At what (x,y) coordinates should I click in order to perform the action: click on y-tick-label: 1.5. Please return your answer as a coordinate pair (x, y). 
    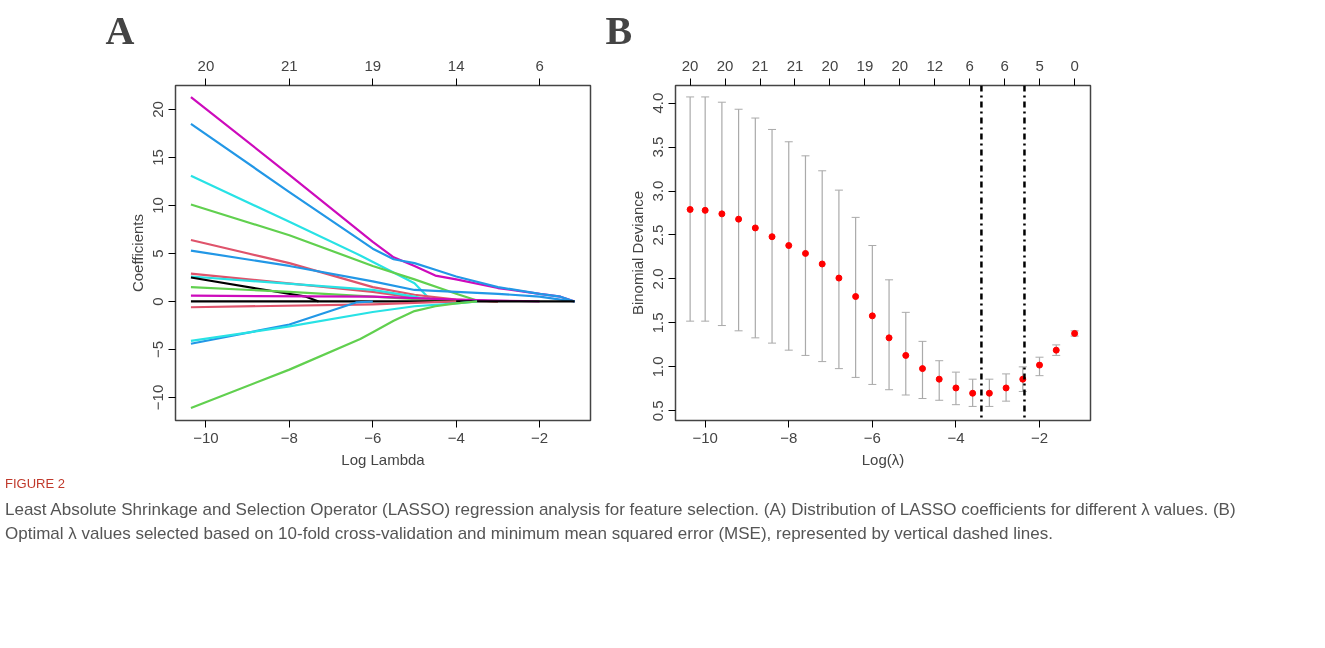
    Looking at the image, I should click on (658, 323).